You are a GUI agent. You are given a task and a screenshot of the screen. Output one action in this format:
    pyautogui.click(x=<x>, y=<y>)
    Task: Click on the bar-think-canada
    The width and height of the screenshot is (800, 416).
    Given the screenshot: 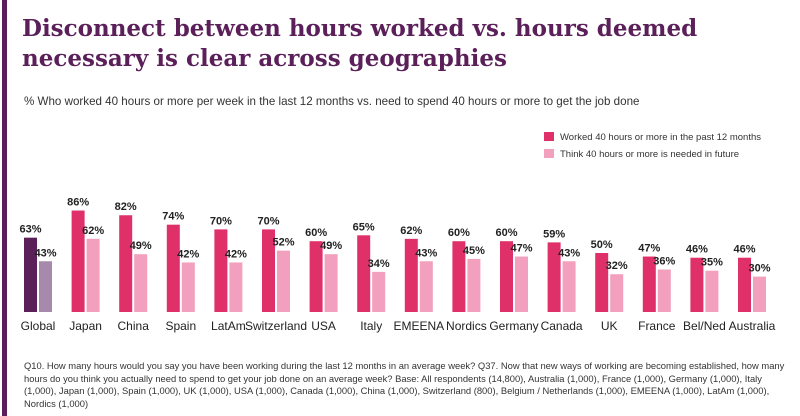 What is the action you would take?
    pyautogui.click(x=569, y=286)
    